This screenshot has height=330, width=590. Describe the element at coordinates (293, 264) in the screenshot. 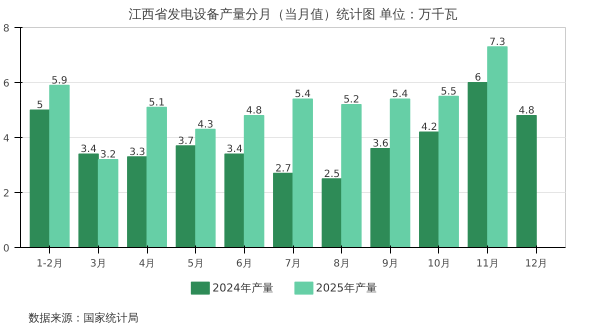

I see `x-tick-label: 7月` at that location.